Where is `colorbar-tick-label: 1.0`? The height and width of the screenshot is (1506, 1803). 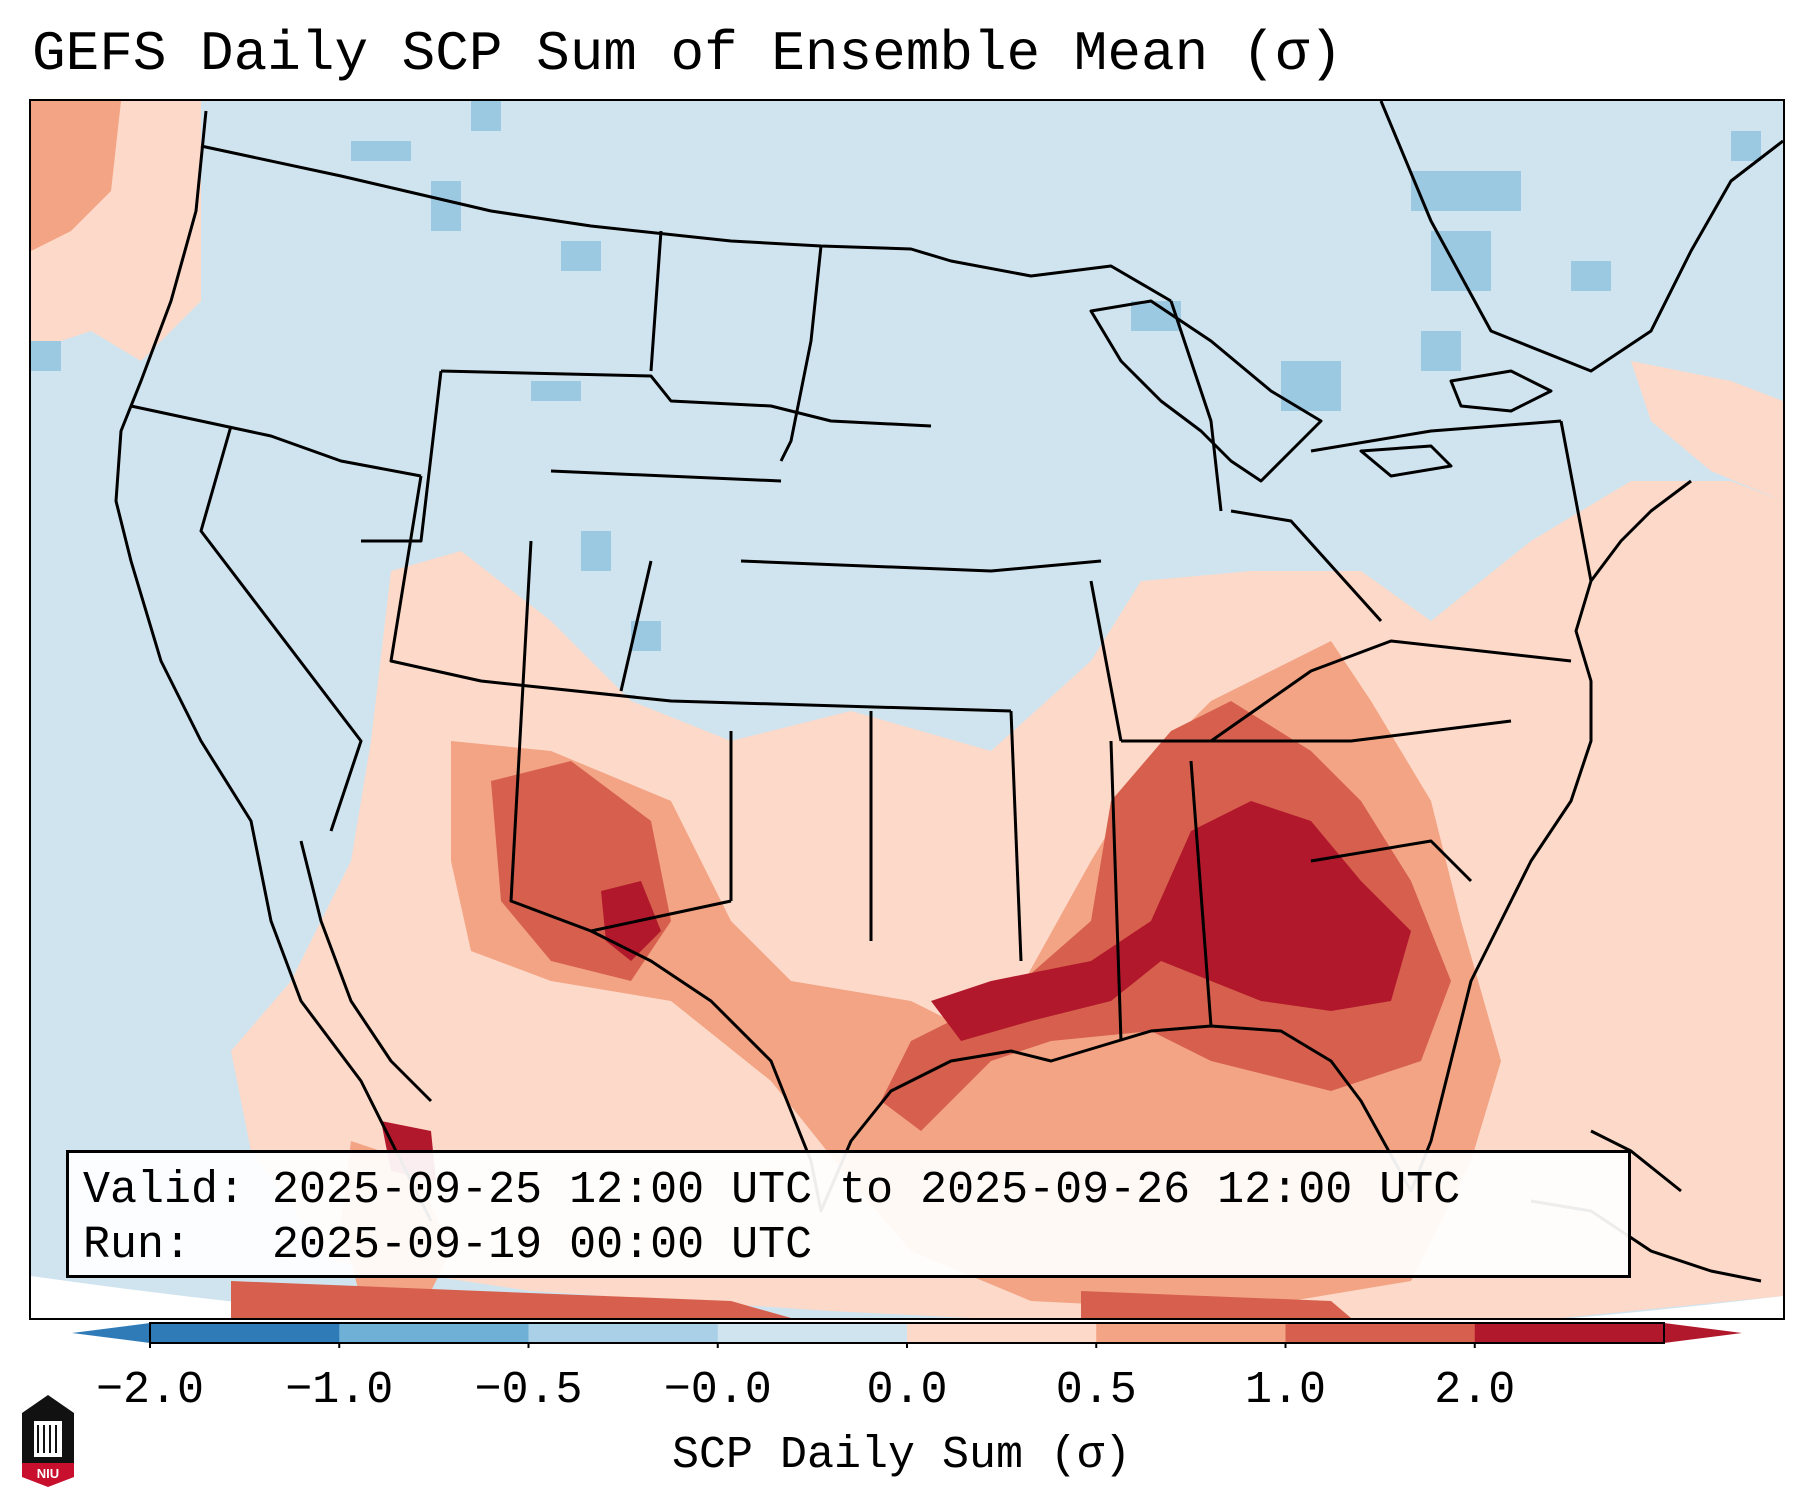 colorbar-tick-label: 1.0 is located at coordinates (1285, 1390).